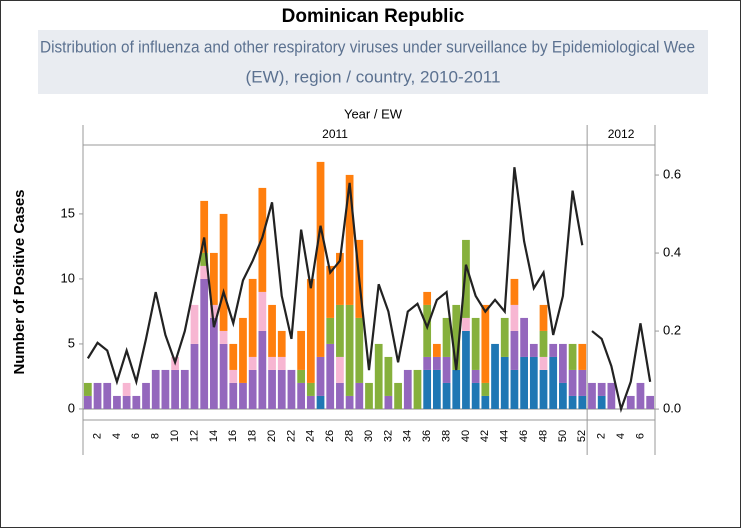 Image resolution: width=746 pixels, height=529 pixels. What do you see at coordinates (621, 368) in the screenshot?
I see `line-series` at bounding box center [621, 368].